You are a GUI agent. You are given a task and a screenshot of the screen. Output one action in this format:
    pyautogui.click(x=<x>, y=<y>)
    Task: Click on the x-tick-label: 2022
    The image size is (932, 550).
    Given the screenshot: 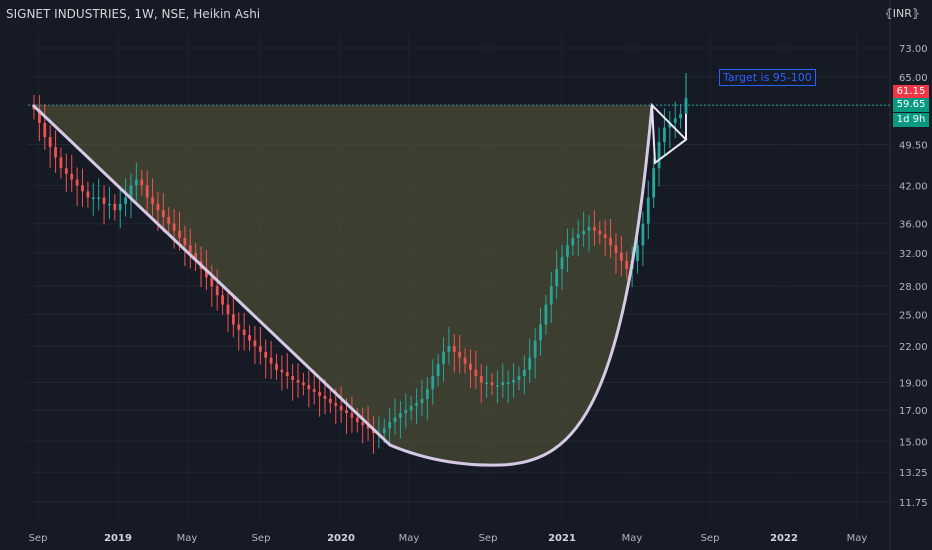 What is the action you would take?
    pyautogui.click(x=784, y=538)
    